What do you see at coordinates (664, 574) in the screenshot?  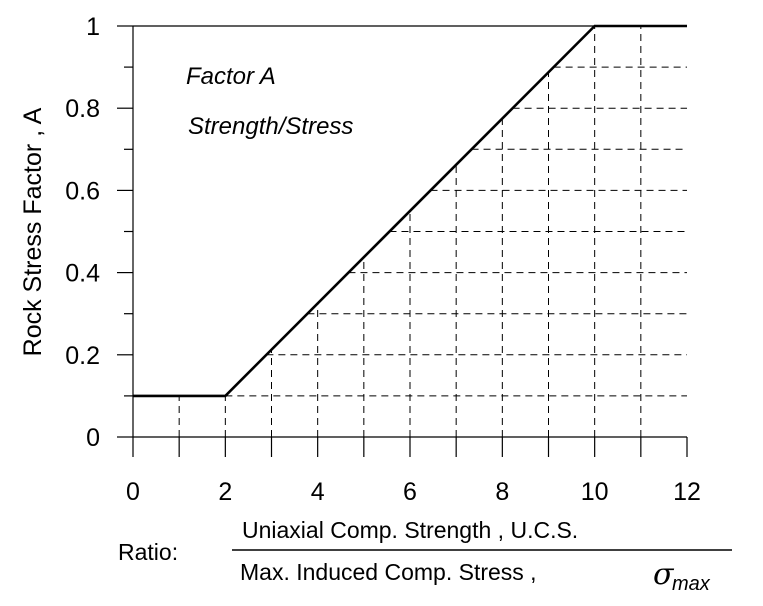 I see `x-axis-title-sigma: σ` at bounding box center [664, 574].